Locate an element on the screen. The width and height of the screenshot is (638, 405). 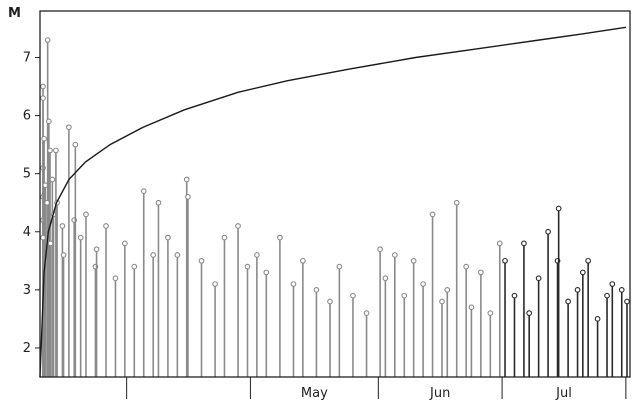
y-tick-label: 7 is located at coordinates (27, 57).